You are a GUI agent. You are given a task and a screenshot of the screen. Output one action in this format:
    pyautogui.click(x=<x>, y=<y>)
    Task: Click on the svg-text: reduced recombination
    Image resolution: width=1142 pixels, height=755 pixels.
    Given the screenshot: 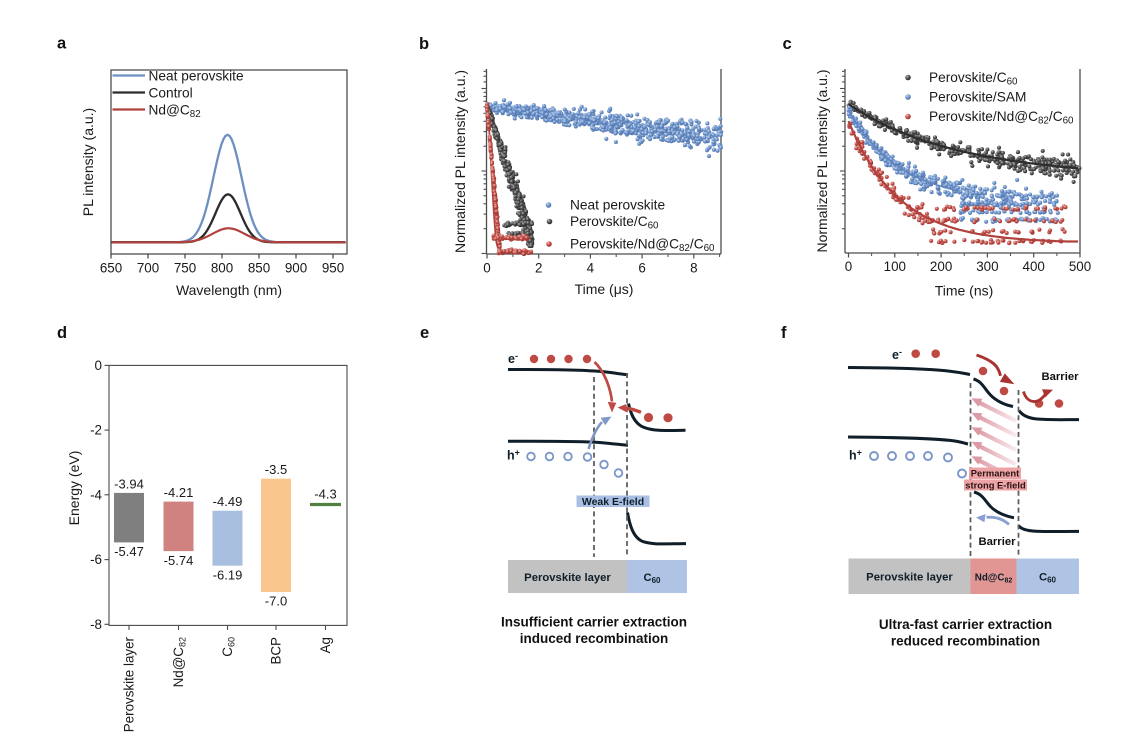 What is the action you would take?
    pyautogui.click(x=965, y=641)
    